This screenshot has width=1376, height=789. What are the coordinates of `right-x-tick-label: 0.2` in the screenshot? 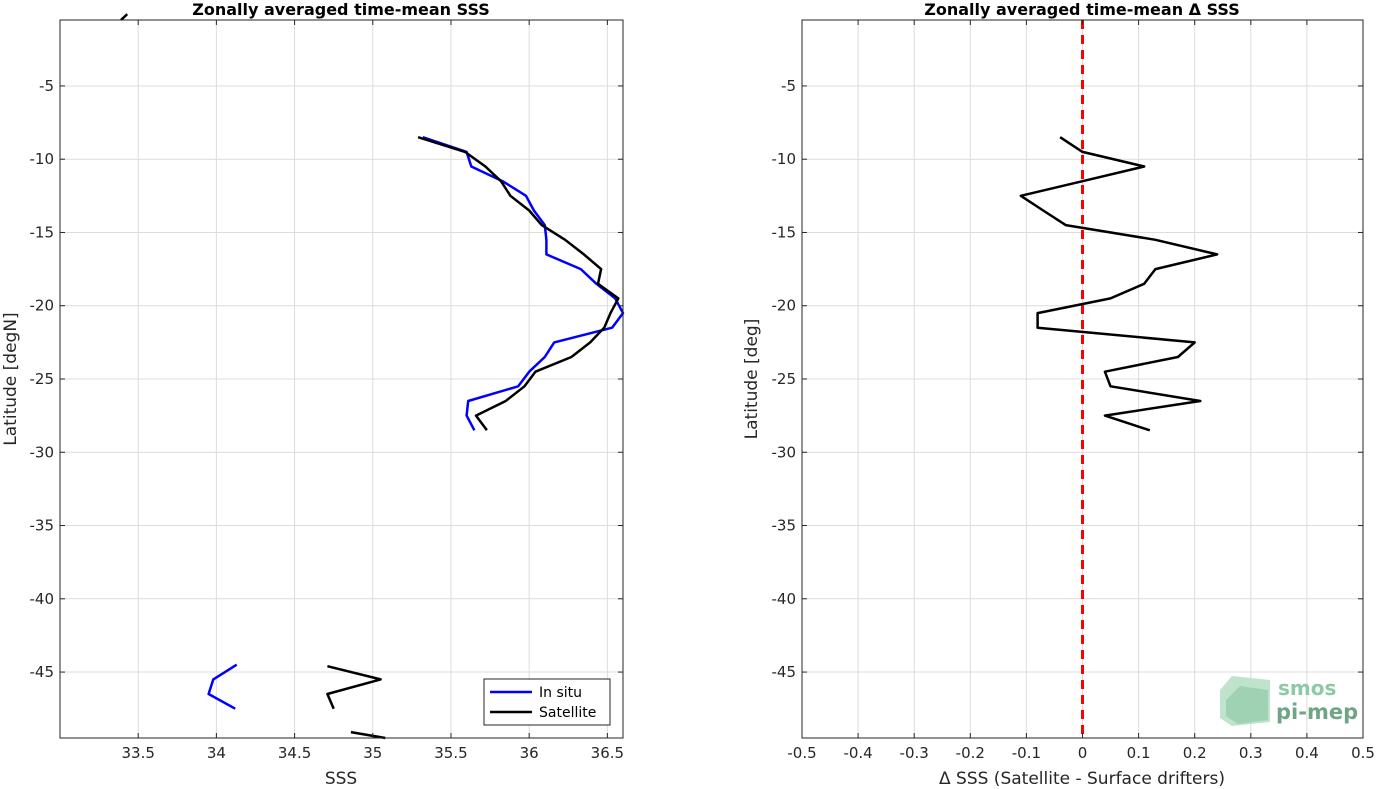 It's located at (1195, 753).